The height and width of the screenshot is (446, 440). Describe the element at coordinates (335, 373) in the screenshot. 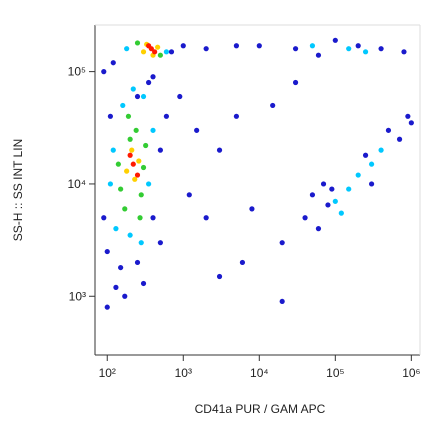

I see `x-tick-label: 10⁵` at that location.